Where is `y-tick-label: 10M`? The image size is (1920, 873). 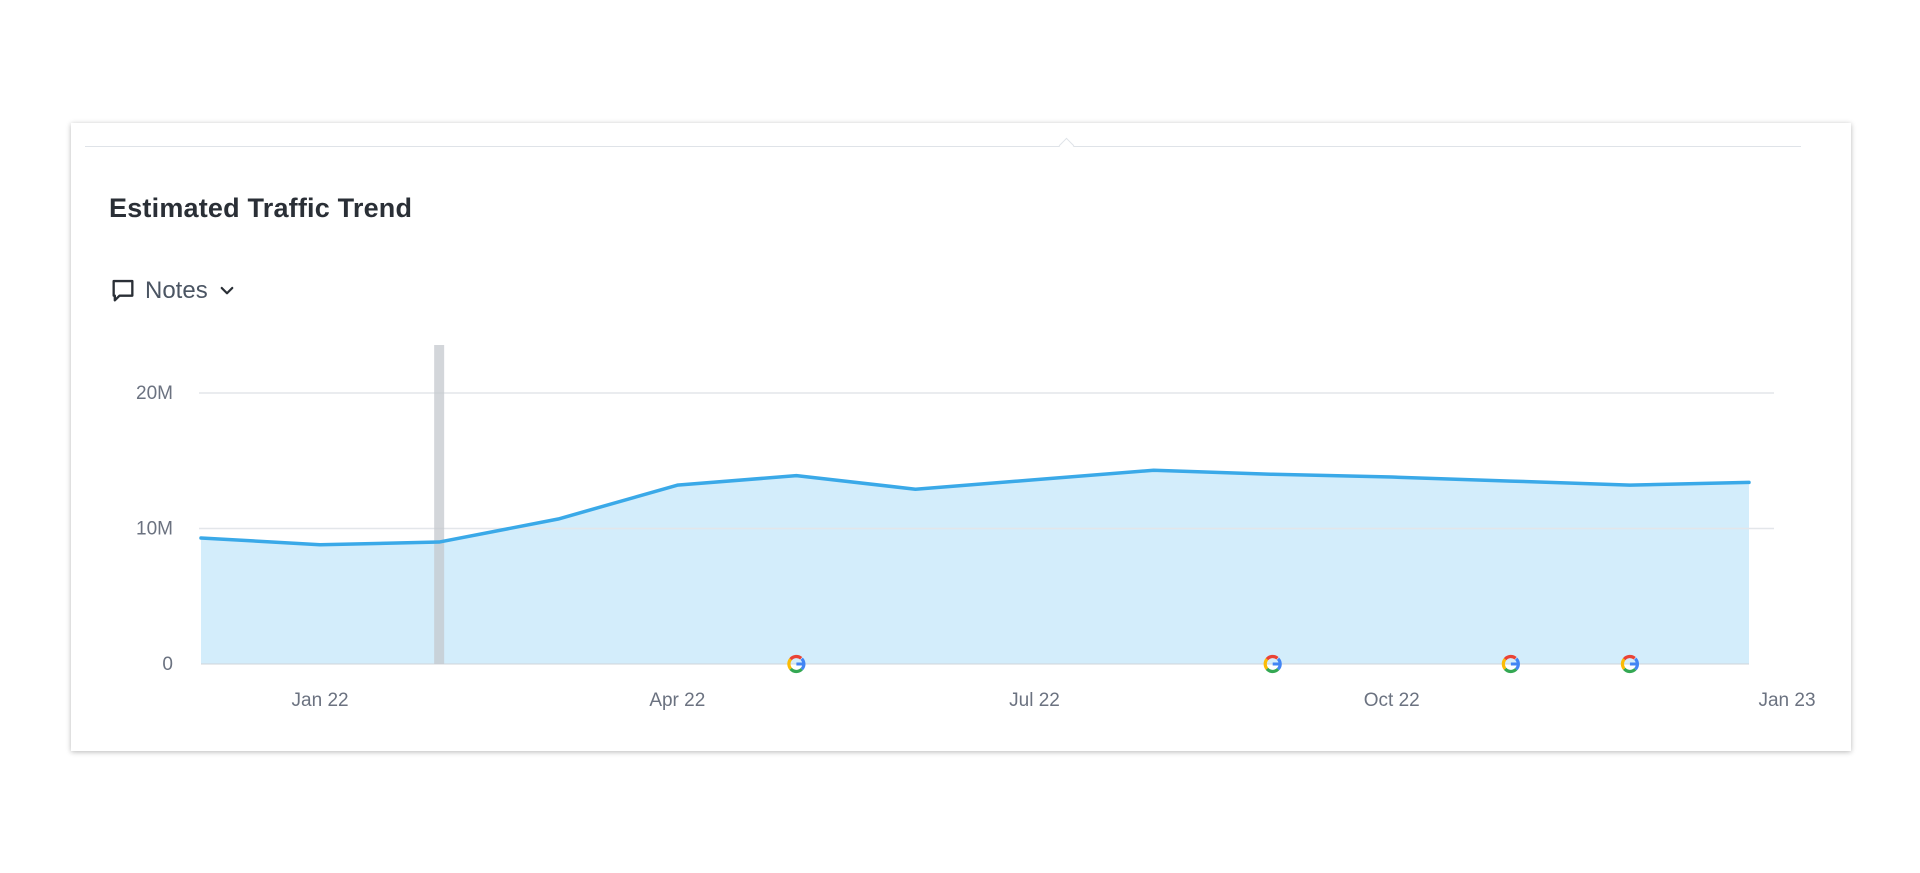 y-tick-label: 10M is located at coordinates (154, 529).